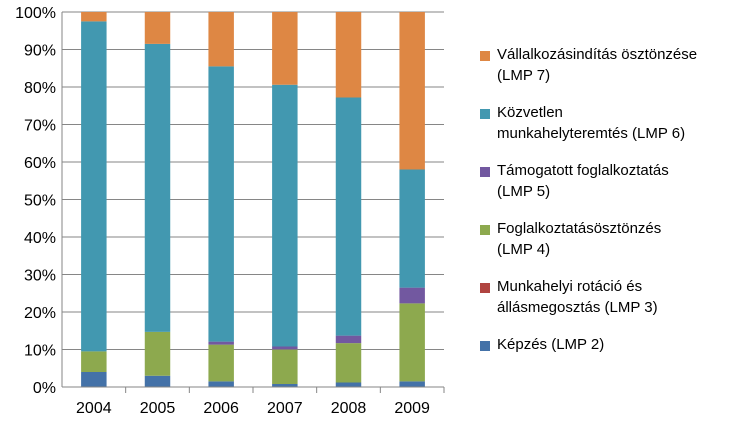 Image resolution: width=729 pixels, height=427 pixels. I want to click on legend-item: Közvetlen munkahelyteremtés (LMP 6), so click(596, 127).